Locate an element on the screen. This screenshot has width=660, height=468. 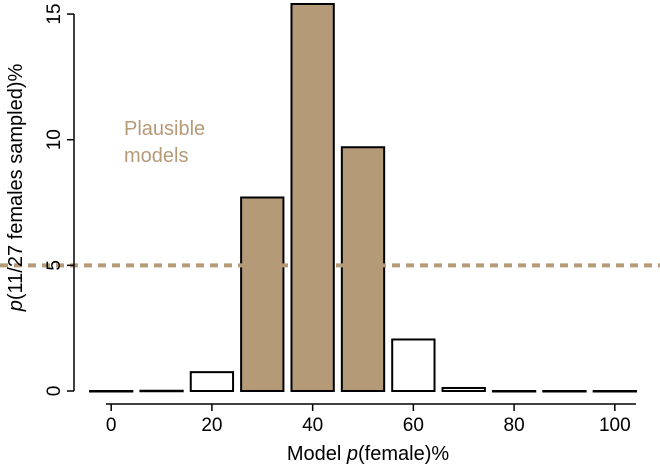
y-axis-title: p(11/27 females sampled)% is located at coordinates (16, 188).